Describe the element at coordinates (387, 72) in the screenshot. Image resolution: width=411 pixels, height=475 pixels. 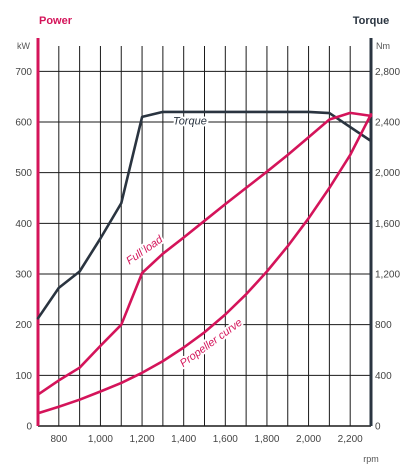
I see `right-tick-label: 2,800` at that location.